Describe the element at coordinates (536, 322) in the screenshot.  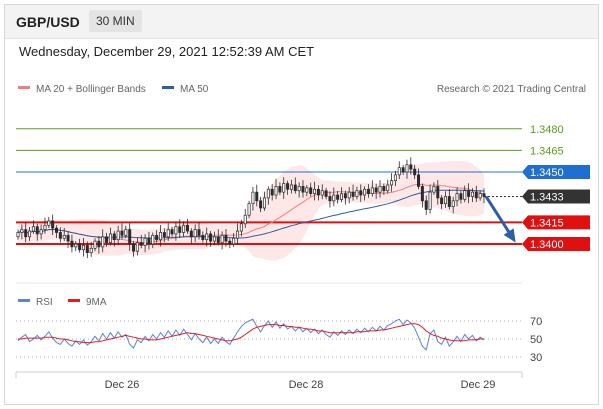
I see `rsi-level-label: 70` at that location.